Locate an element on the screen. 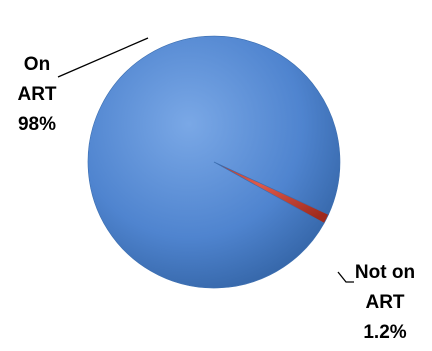 The width and height of the screenshot is (432, 351). label-not-on-art-value: 1.2% is located at coordinates (385, 332).